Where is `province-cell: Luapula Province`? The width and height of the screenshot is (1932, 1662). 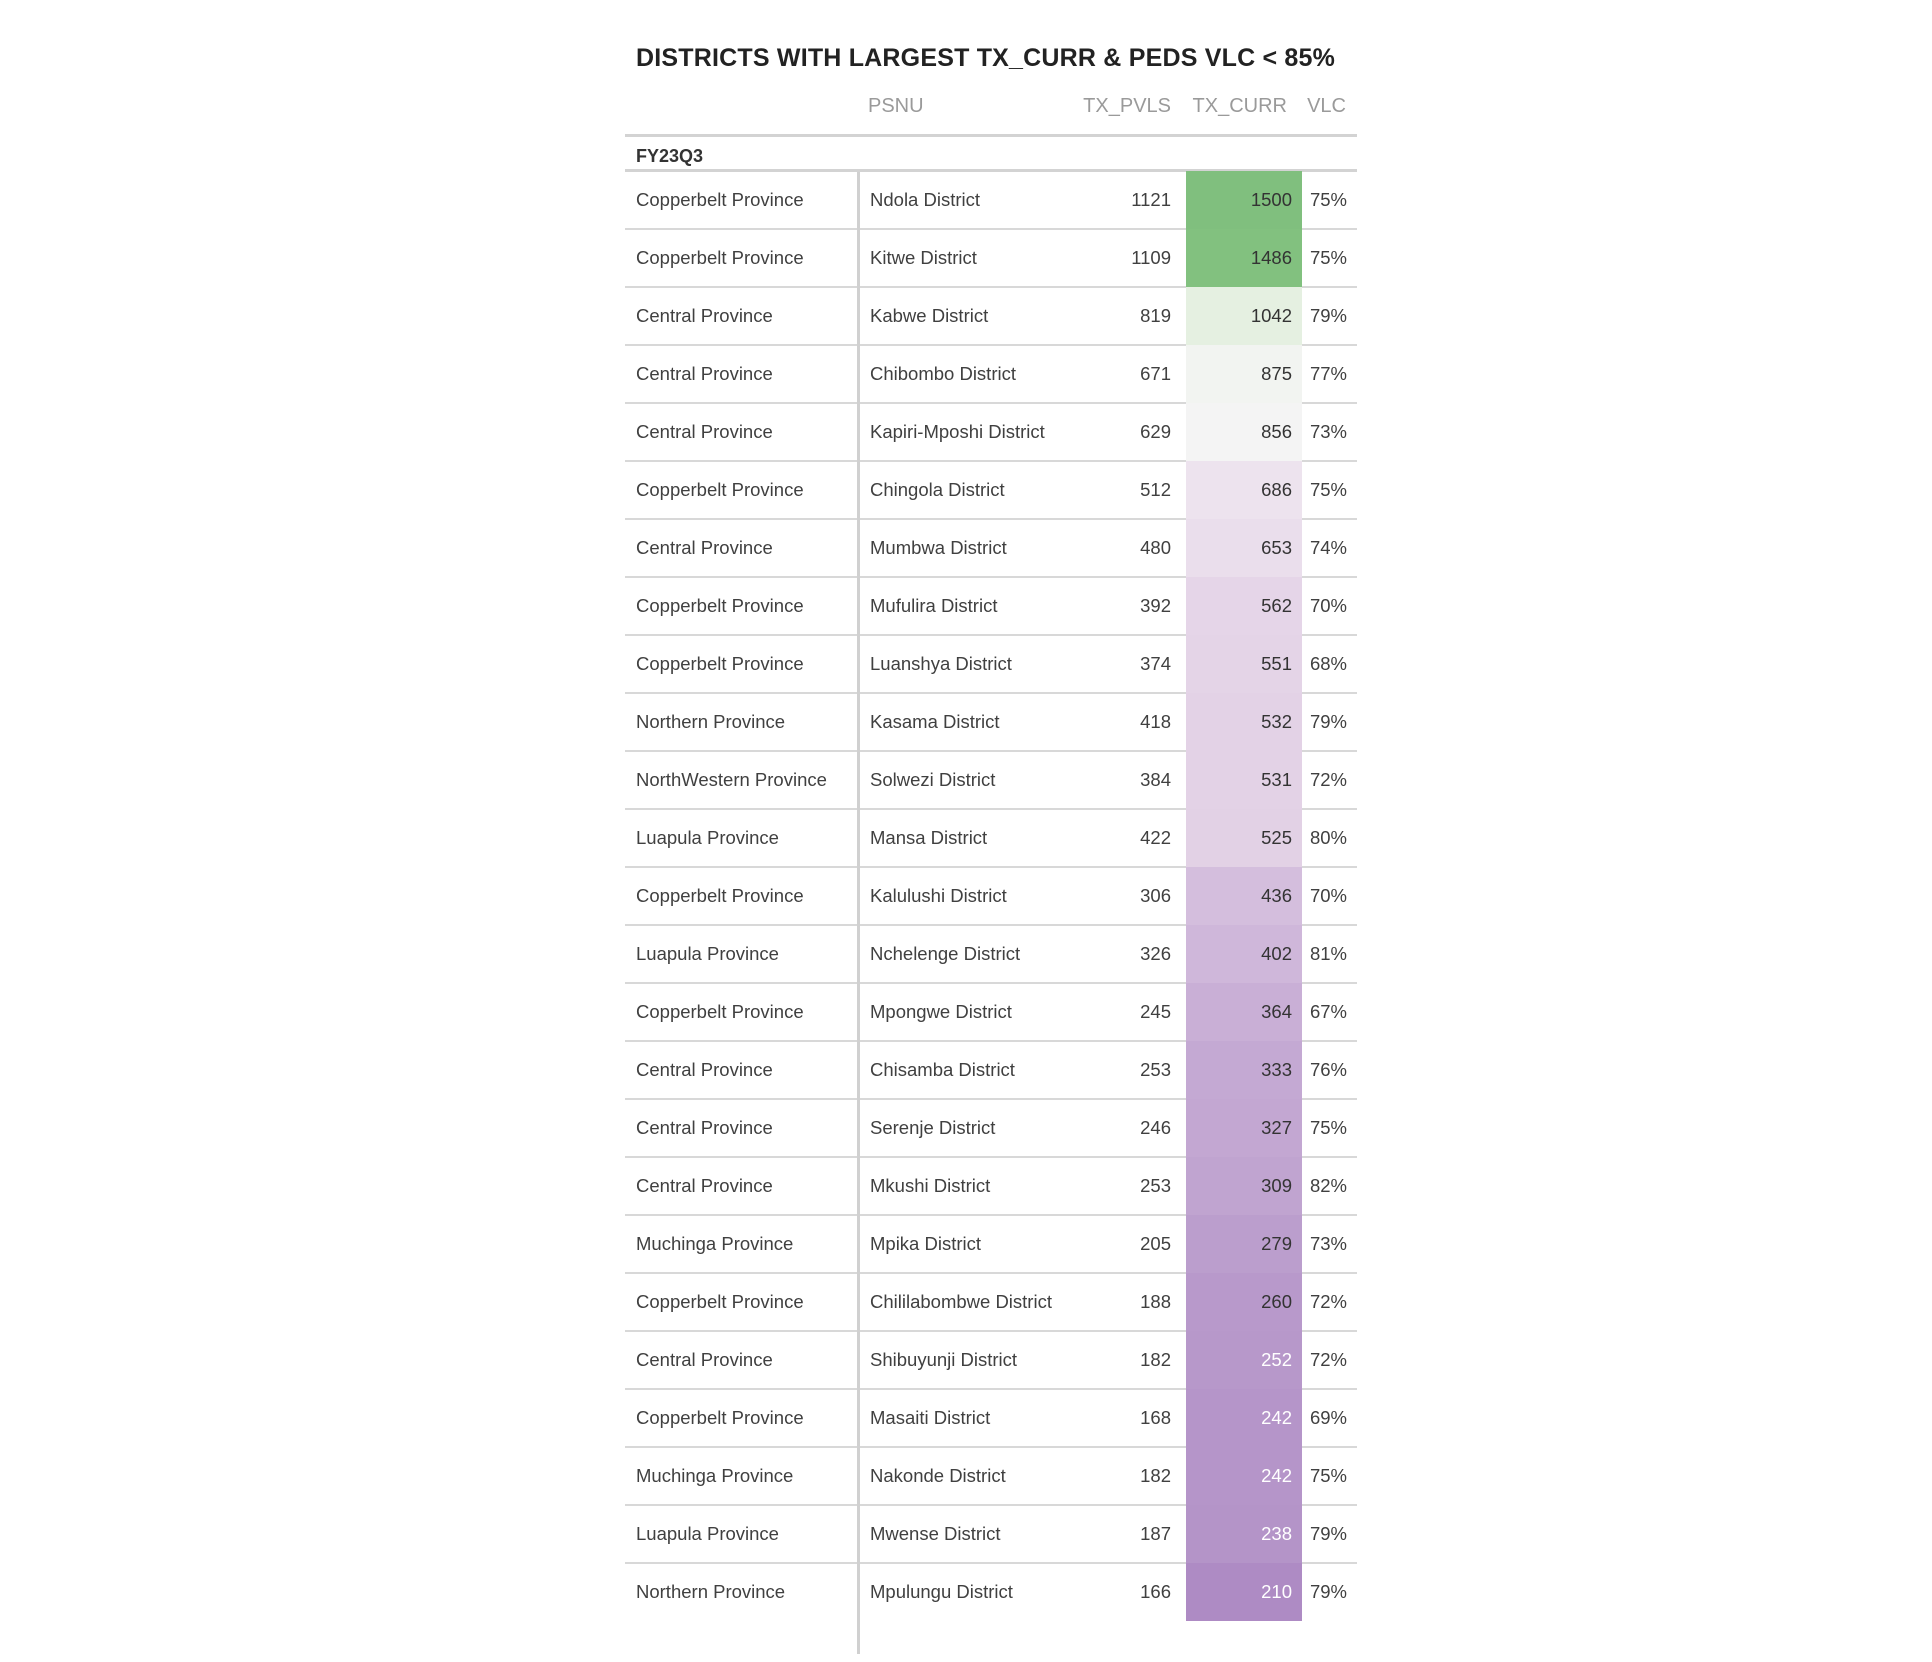
province-cell: Luapula Province is located at coordinates (707, 837).